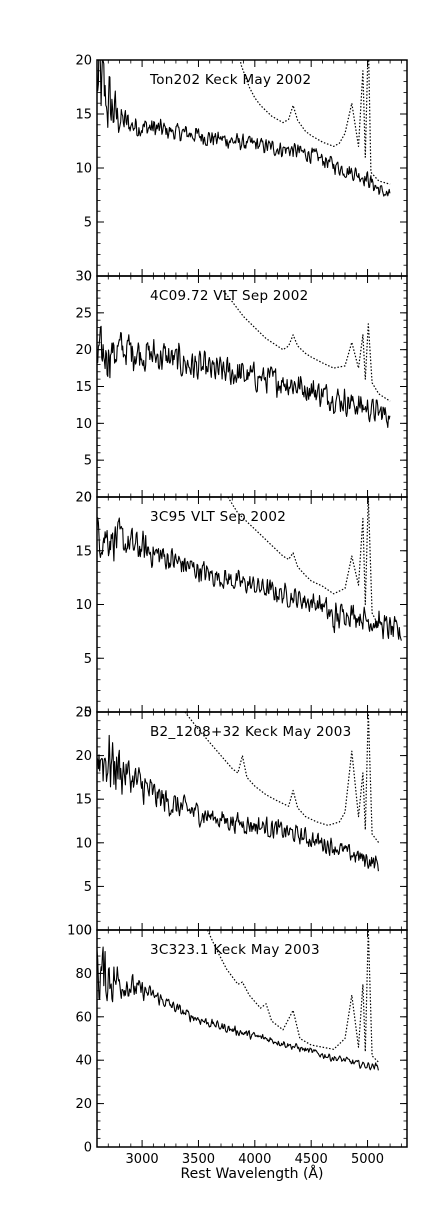  I want to click on x-tick-label: 4500, so click(311, 1159).